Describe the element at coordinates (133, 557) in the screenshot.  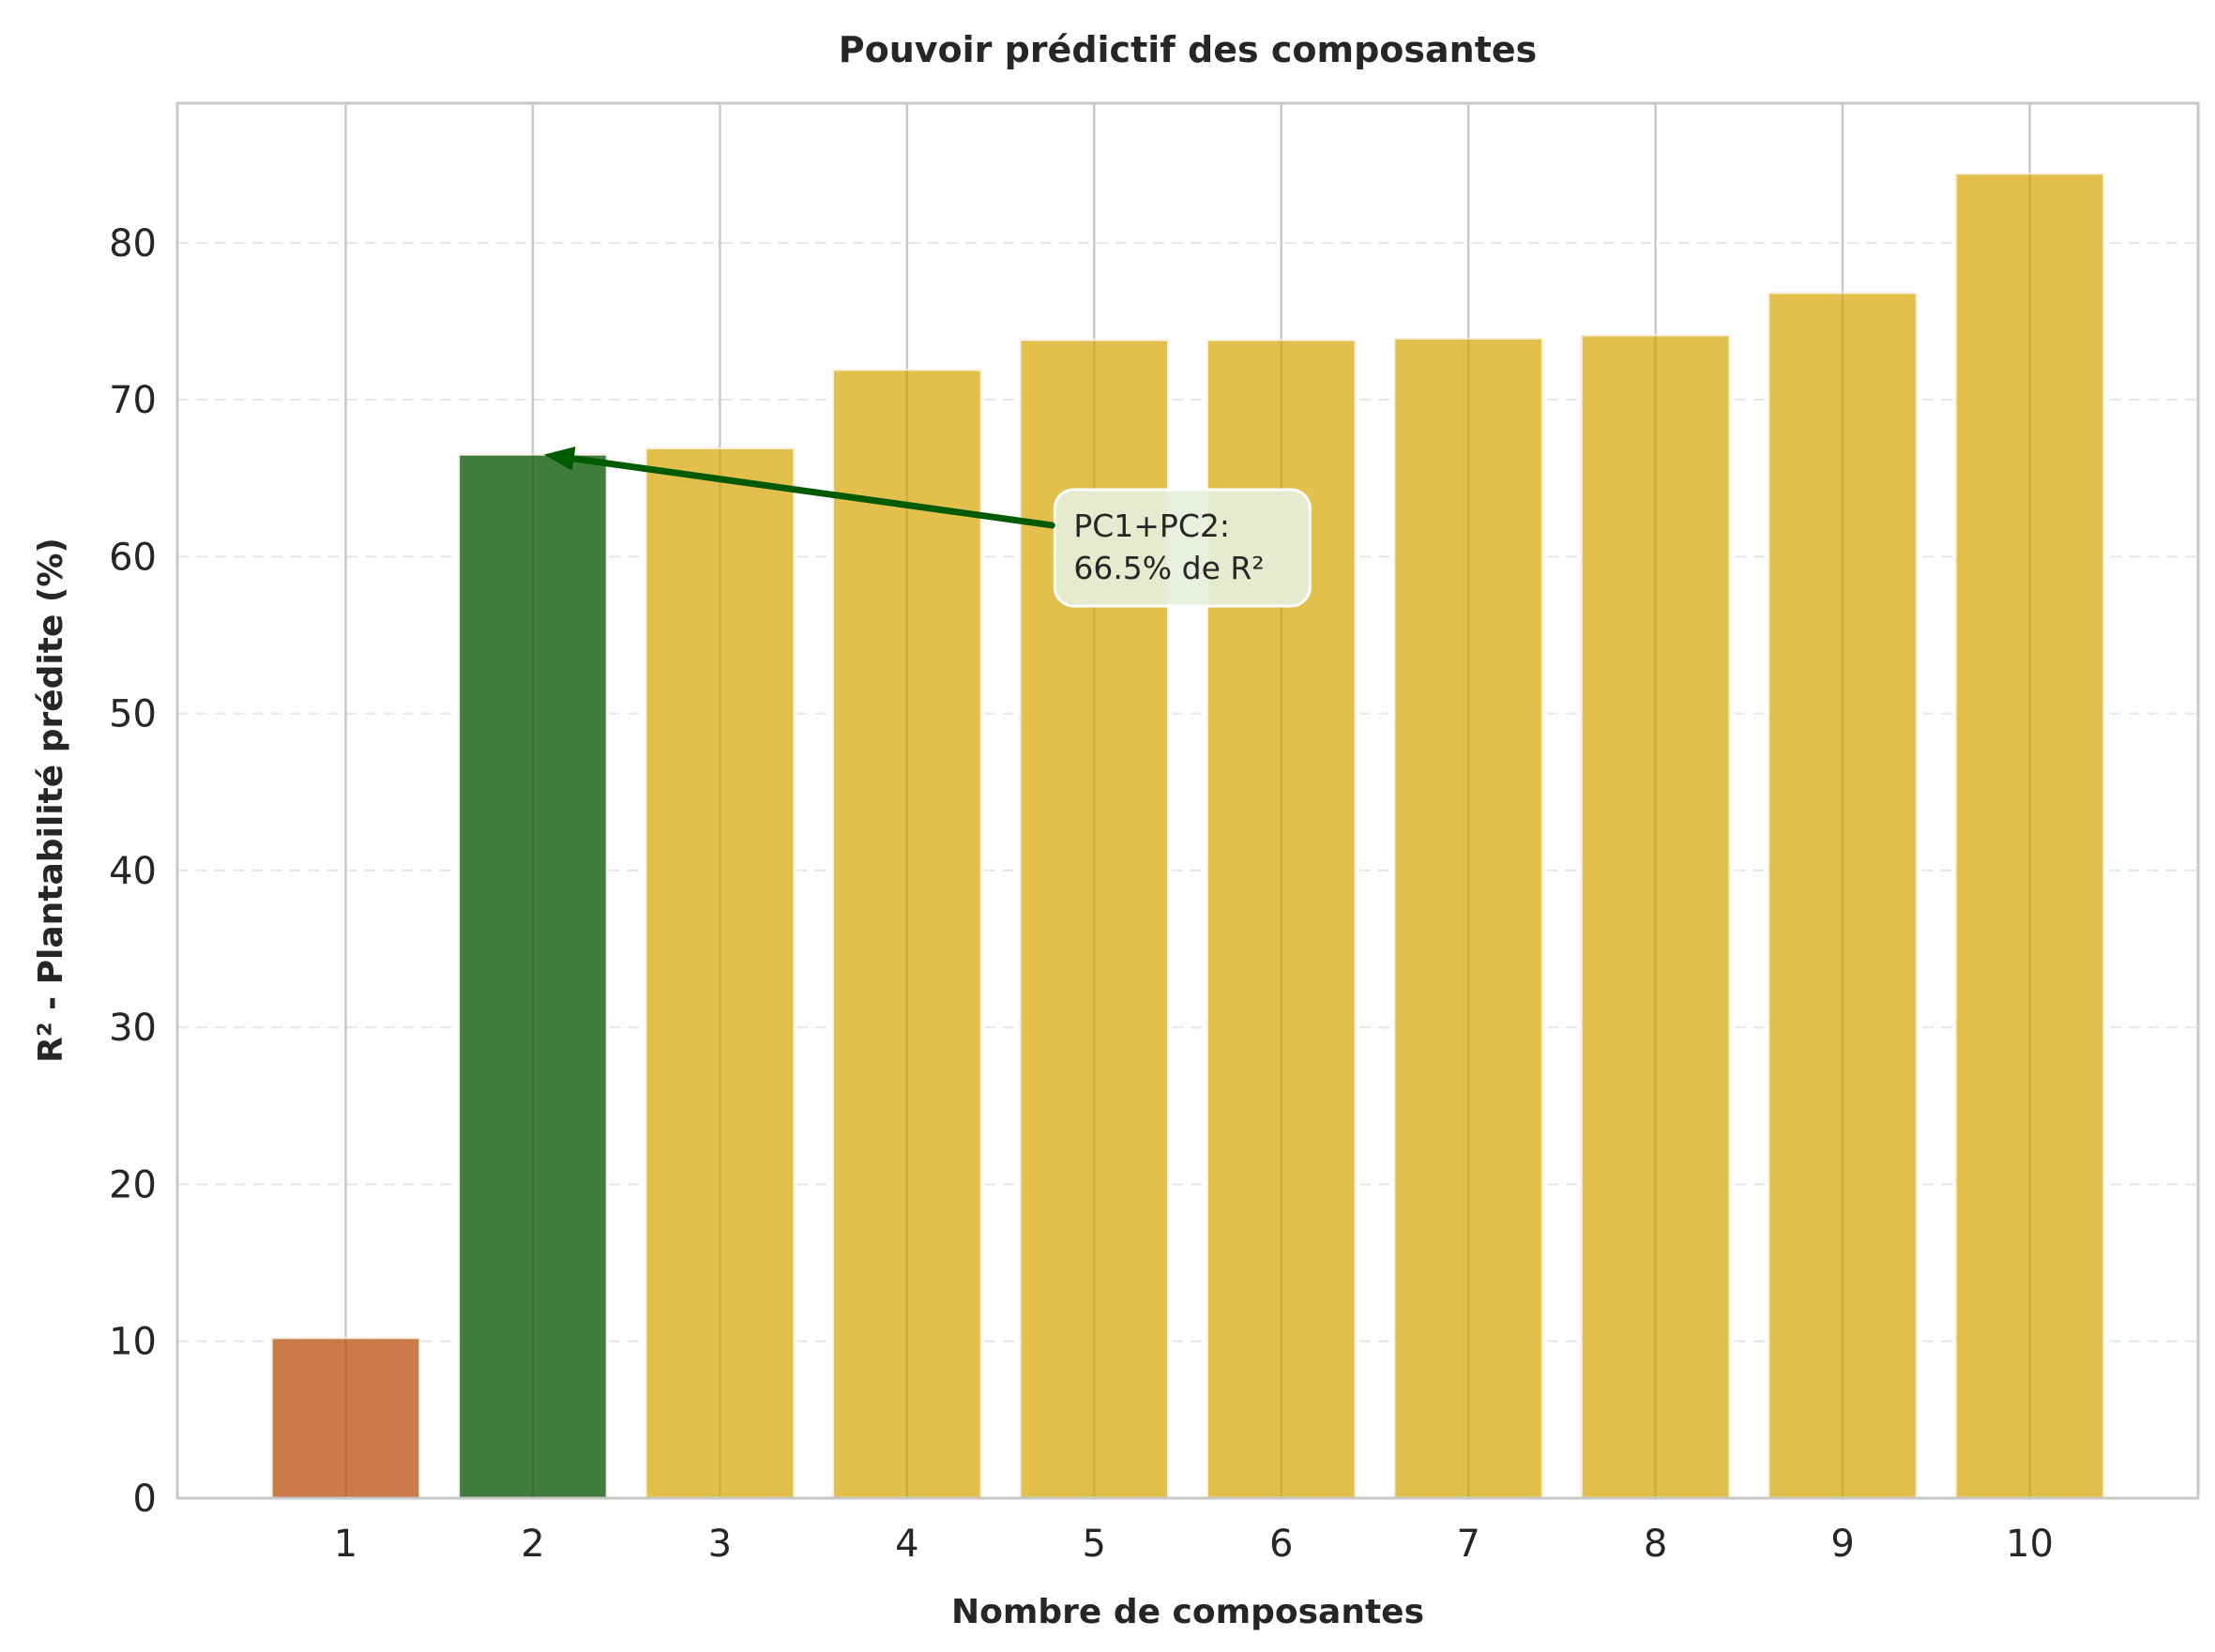
I see `y-tick-label: 60` at that location.